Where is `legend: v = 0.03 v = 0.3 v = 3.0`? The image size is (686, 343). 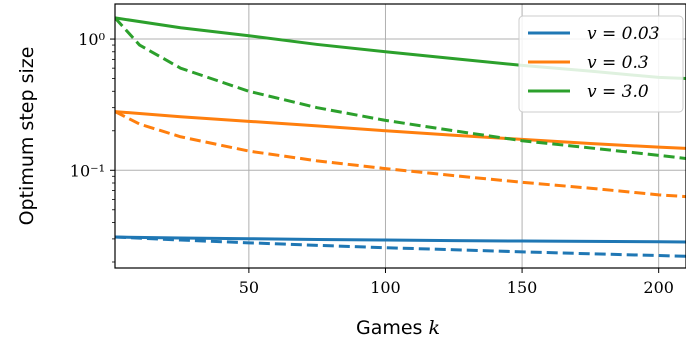 legend: v = 0.03 v = 0.3 v = 3.0 is located at coordinates (601, 64).